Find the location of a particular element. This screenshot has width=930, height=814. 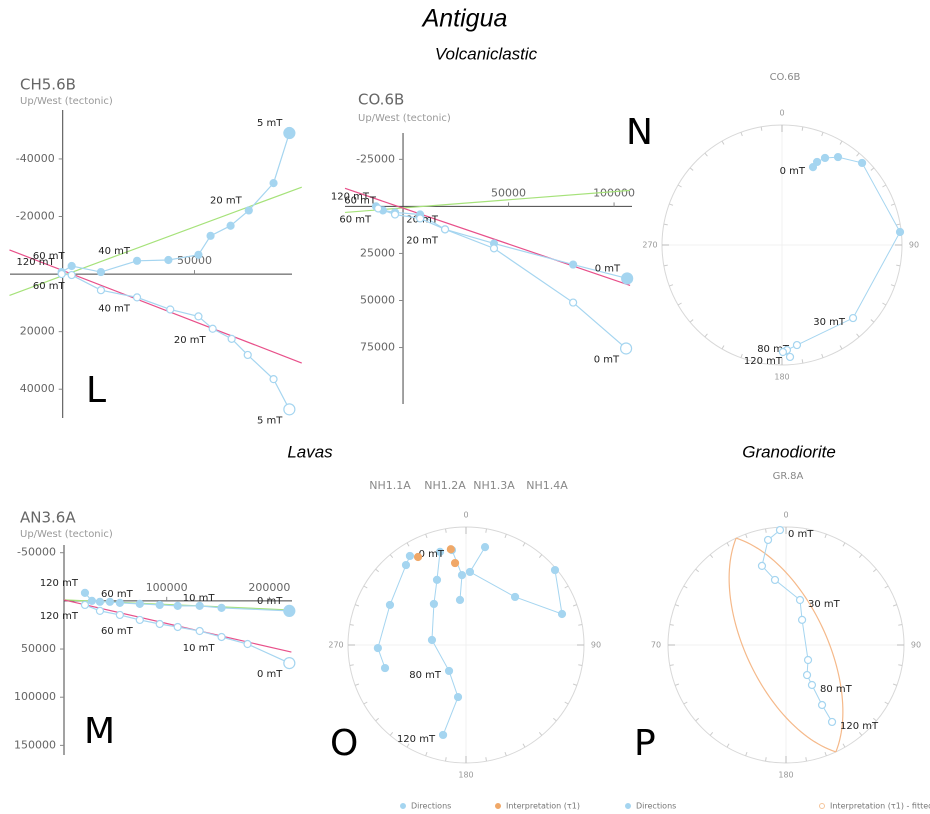

direction-label: 0 is located at coordinates (465, 515).